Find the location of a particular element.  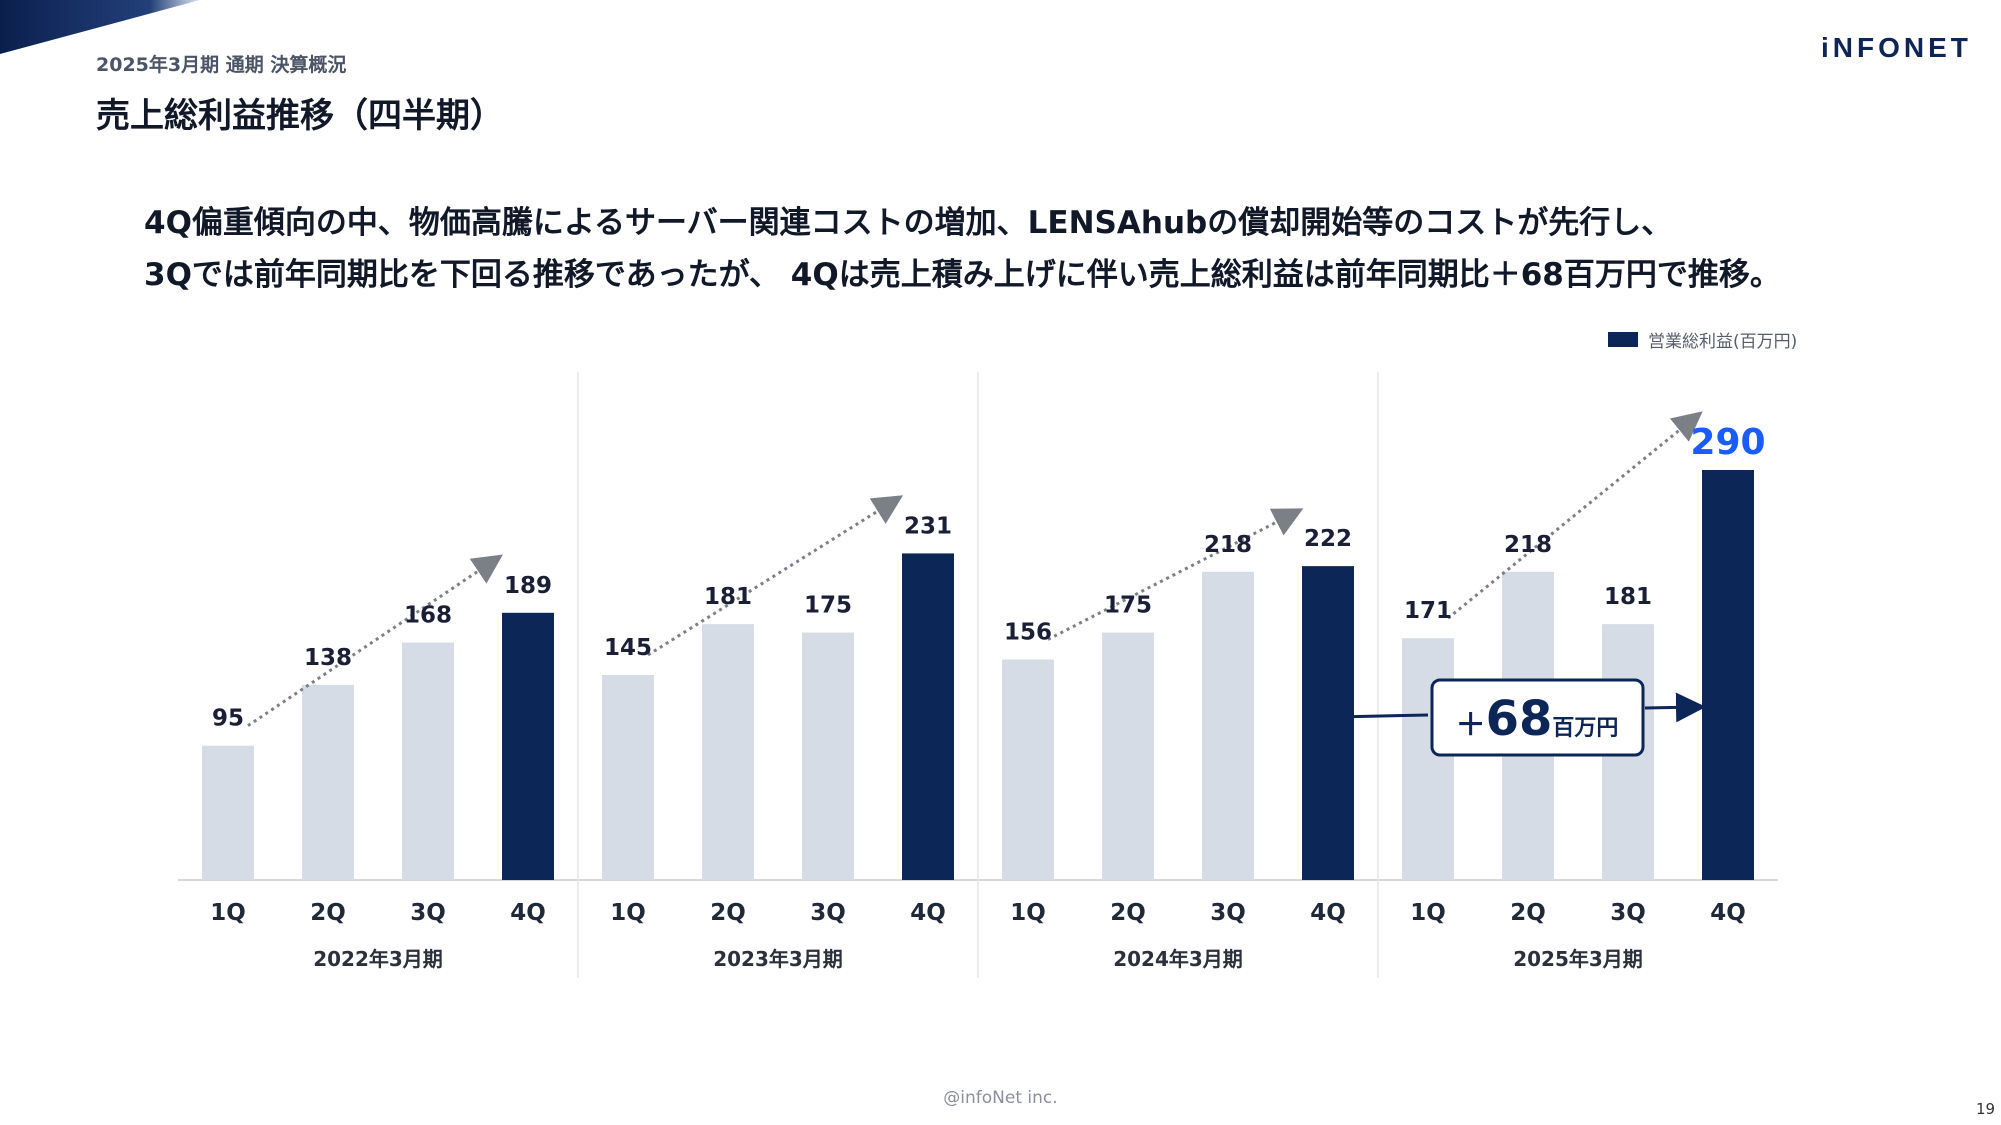

callout-unit: 百万円 is located at coordinates (1585, 728).